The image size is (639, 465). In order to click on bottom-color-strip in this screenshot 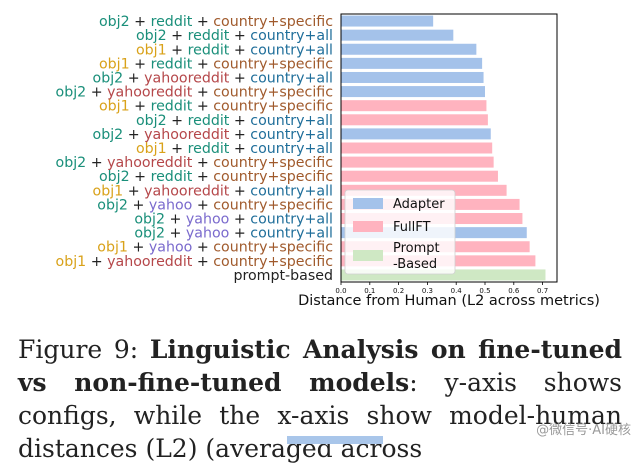, I will do `click(335, 440)`.